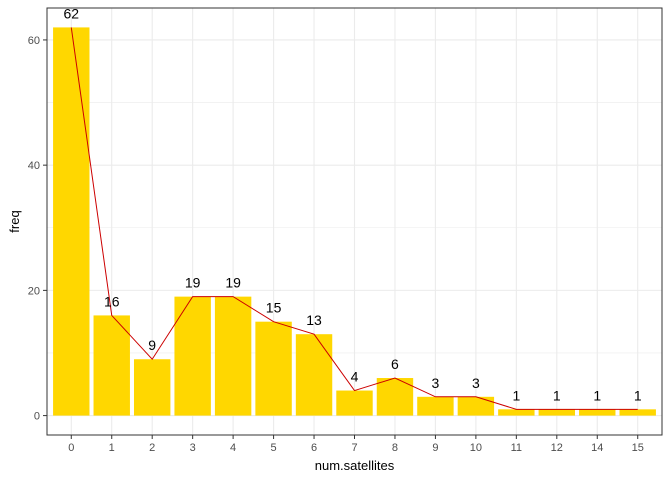  Describe the element at coordinates (37, 229) in the screenshot. I see `y-axis-ticks: 0 20 40 60` at that location.